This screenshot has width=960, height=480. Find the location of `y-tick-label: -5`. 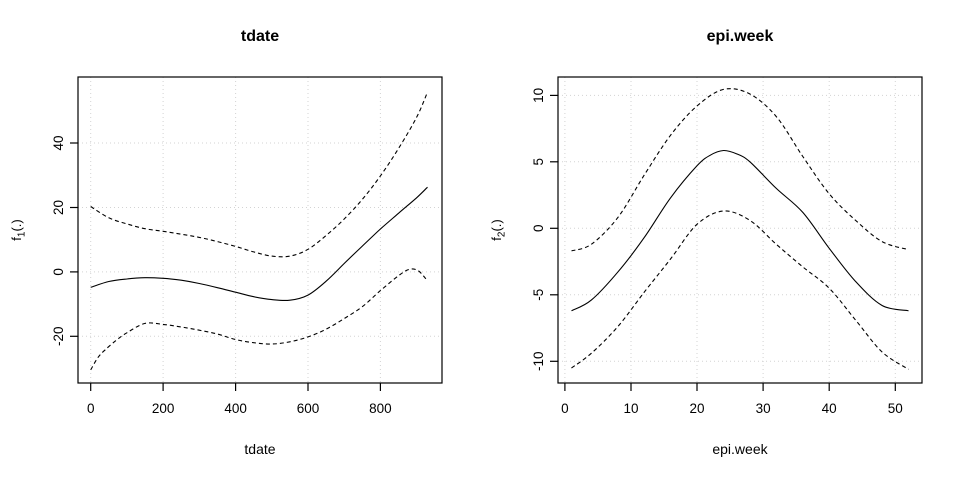

y-tick-label: -5 is located at coordinates (538, 295).